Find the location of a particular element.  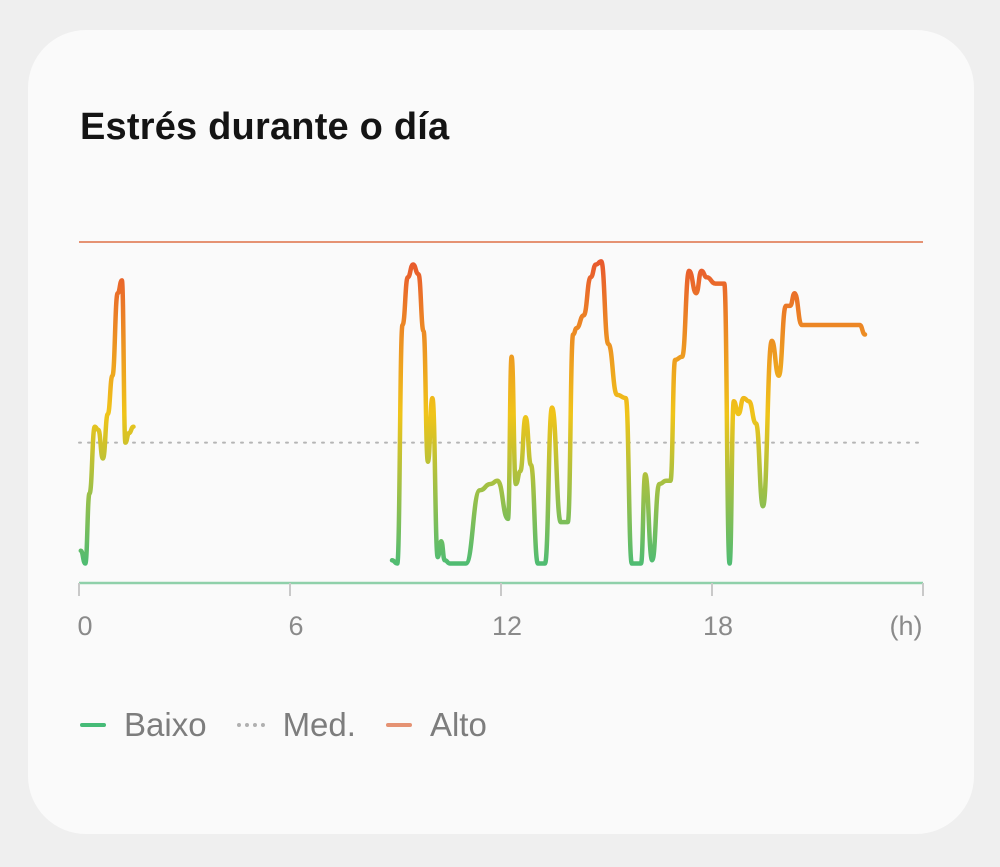

x-tick-label: 0 is located at coordinates (84, 626).